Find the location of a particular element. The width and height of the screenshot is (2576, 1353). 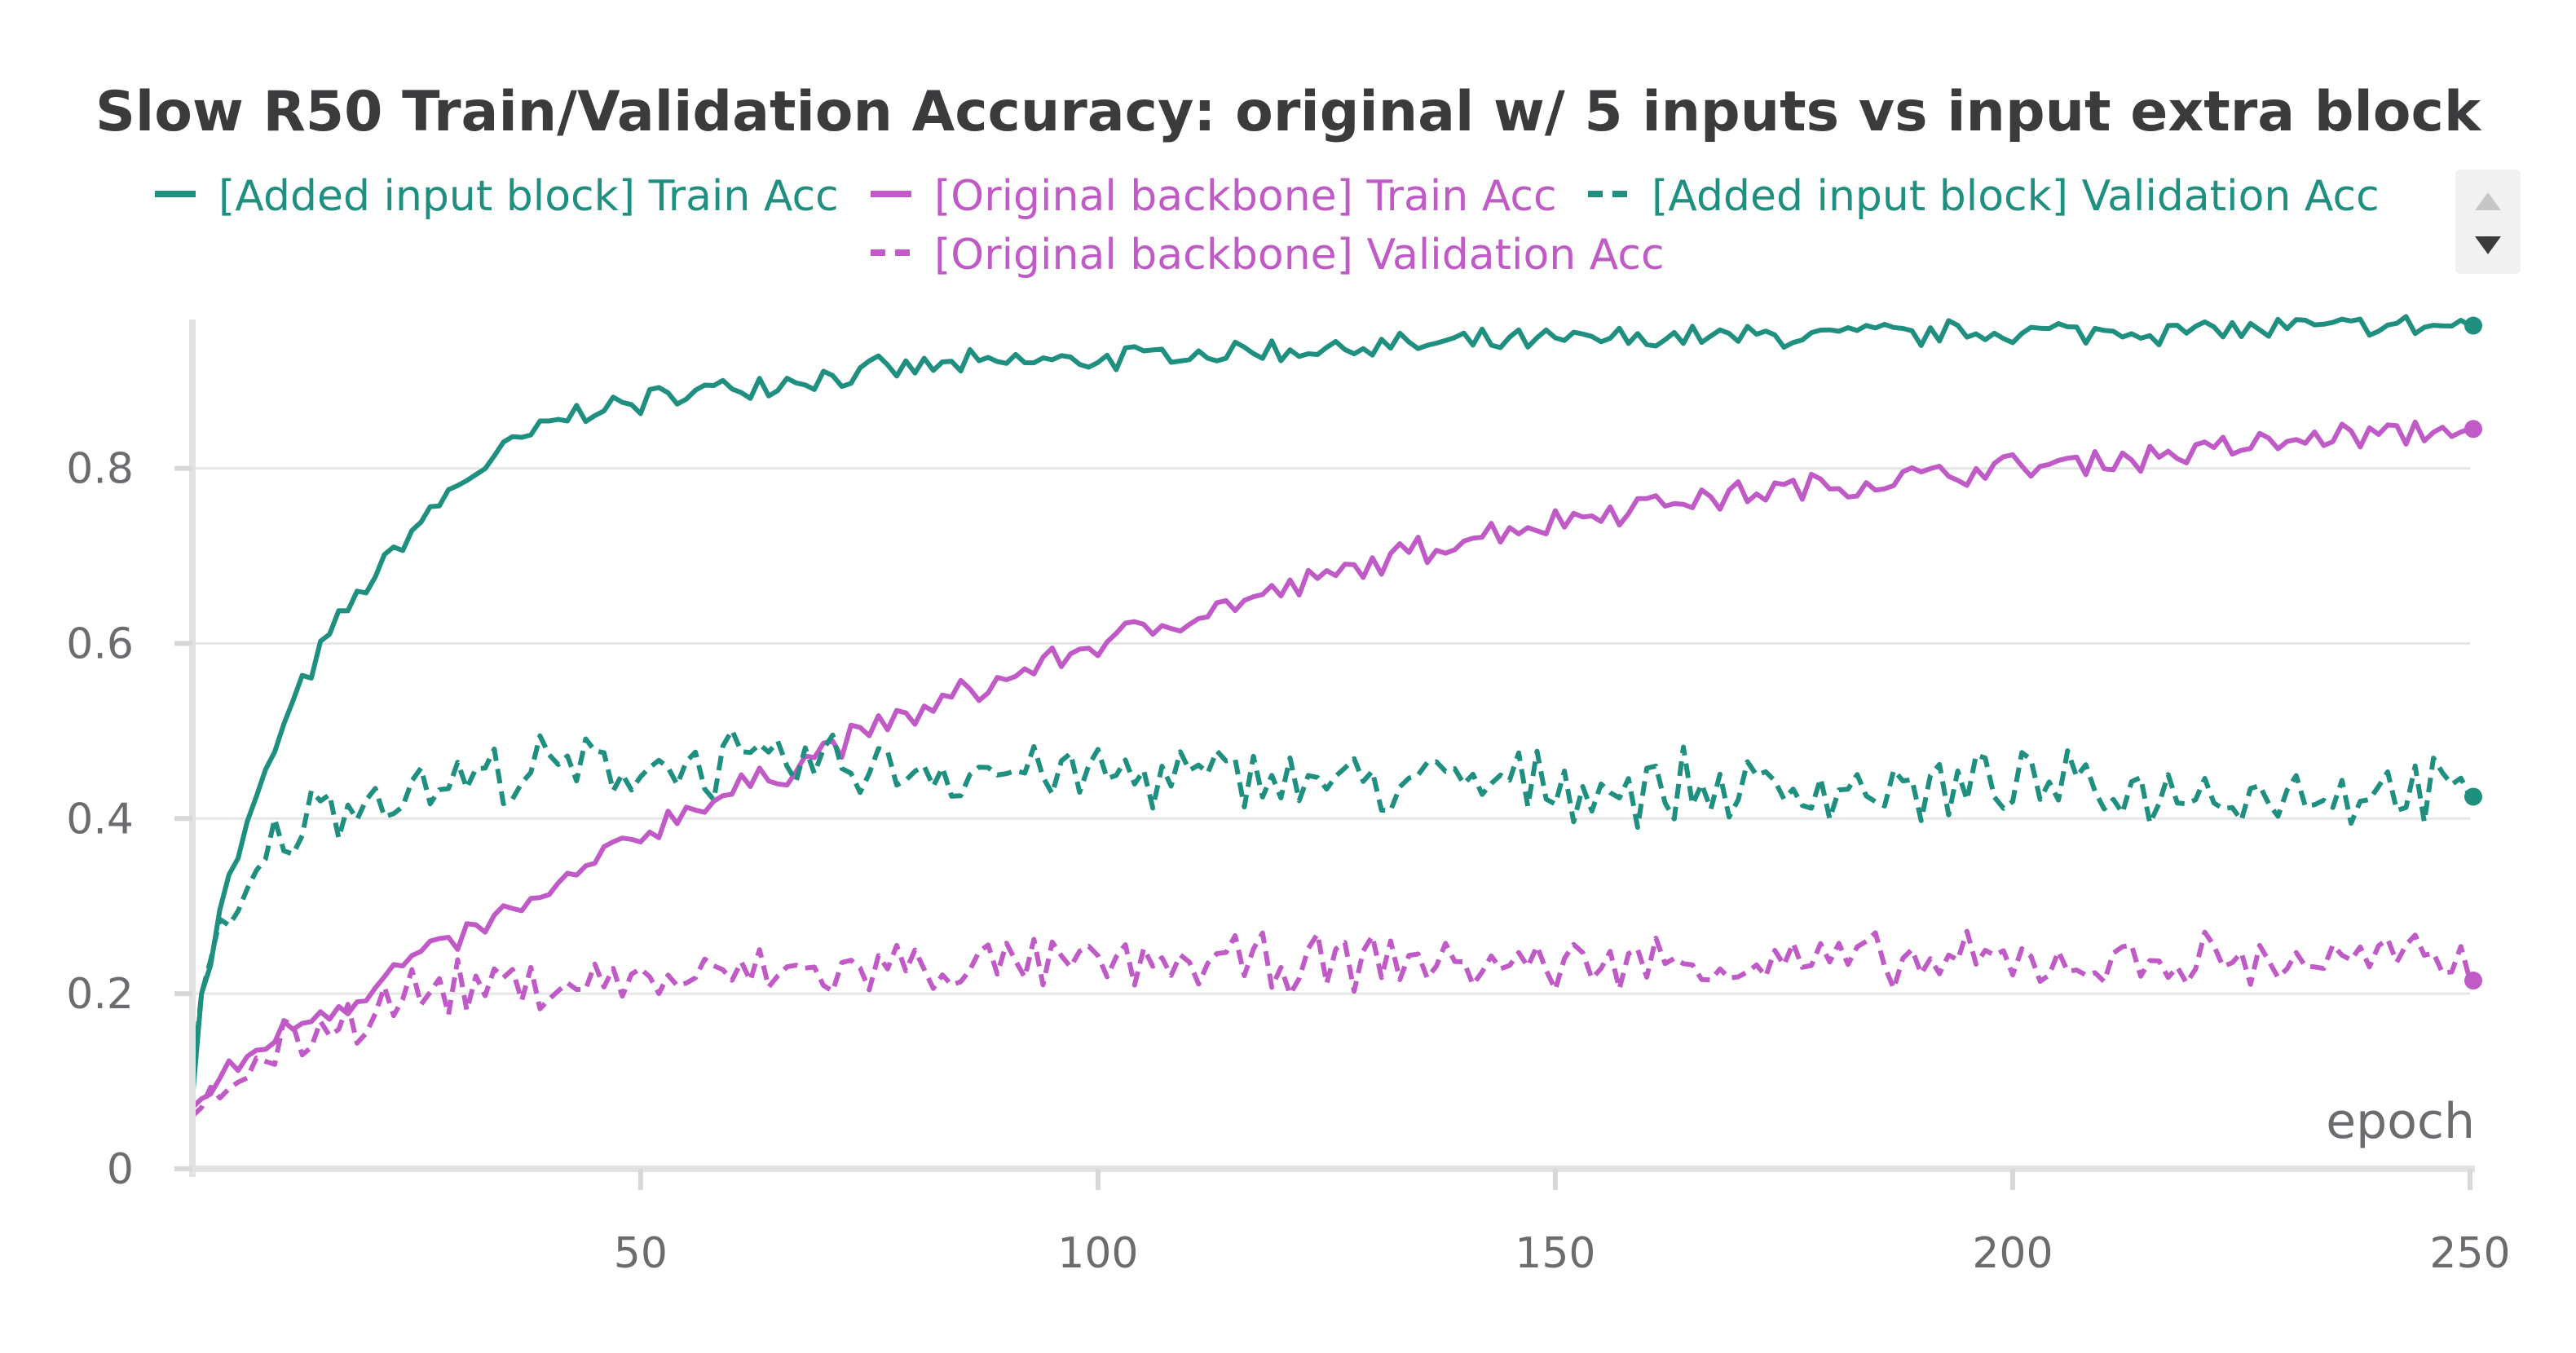

scroll-down-icon is located at coordinates (2488, 245).